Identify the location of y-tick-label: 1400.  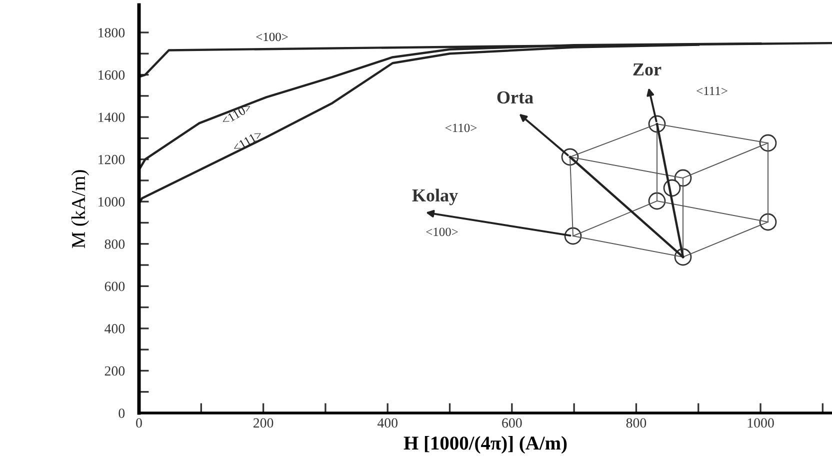
(111, 117).